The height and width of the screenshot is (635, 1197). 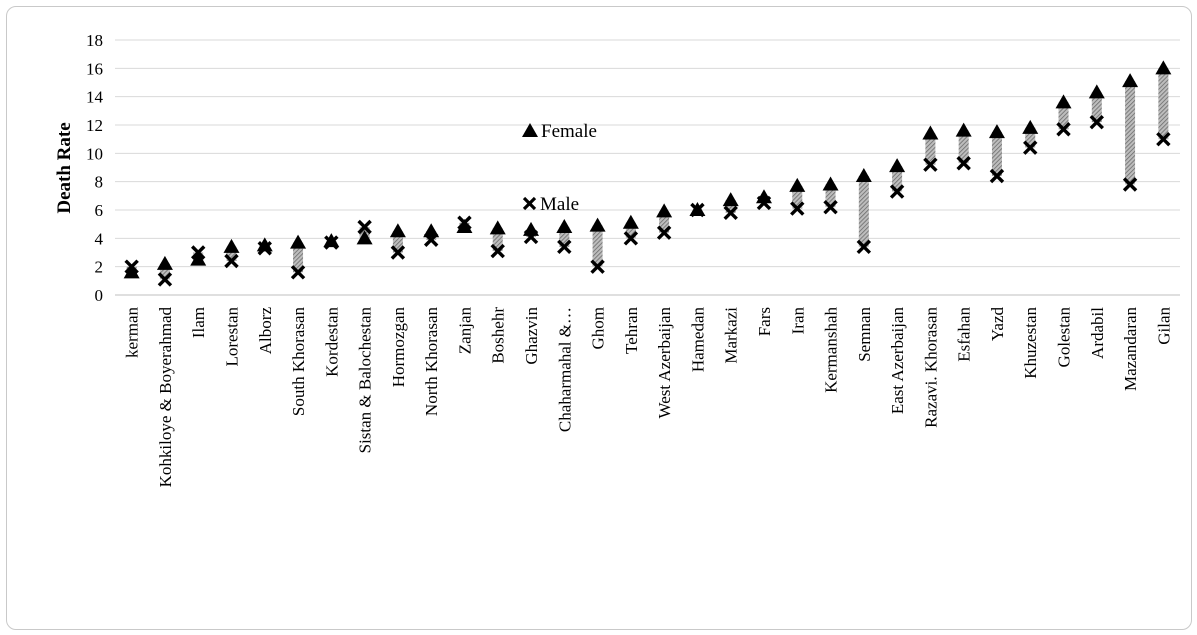 I want to click on y-tick-label: 2, so click(x=99, y=267).